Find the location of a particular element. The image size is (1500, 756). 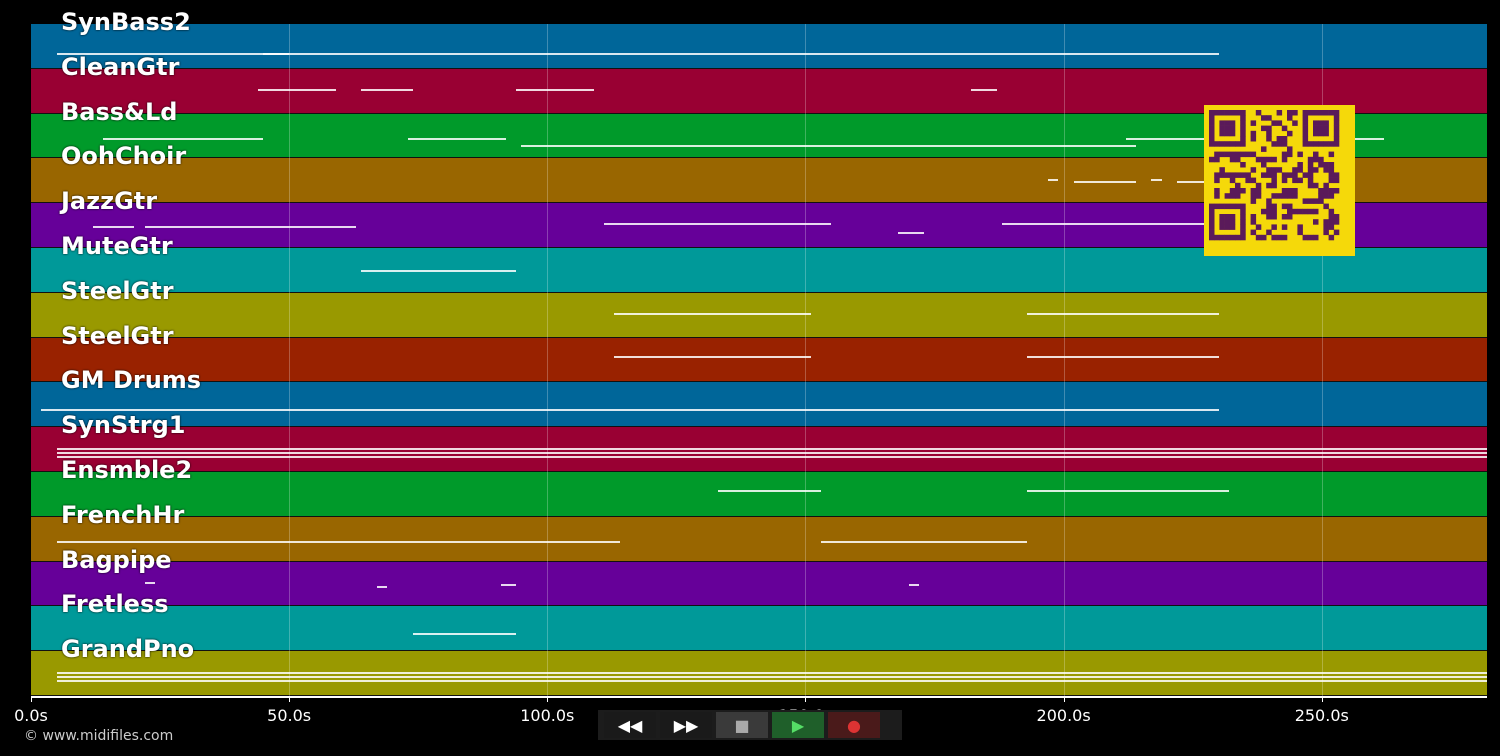

qr-code-pattern is located at coordinates (1274, 175).